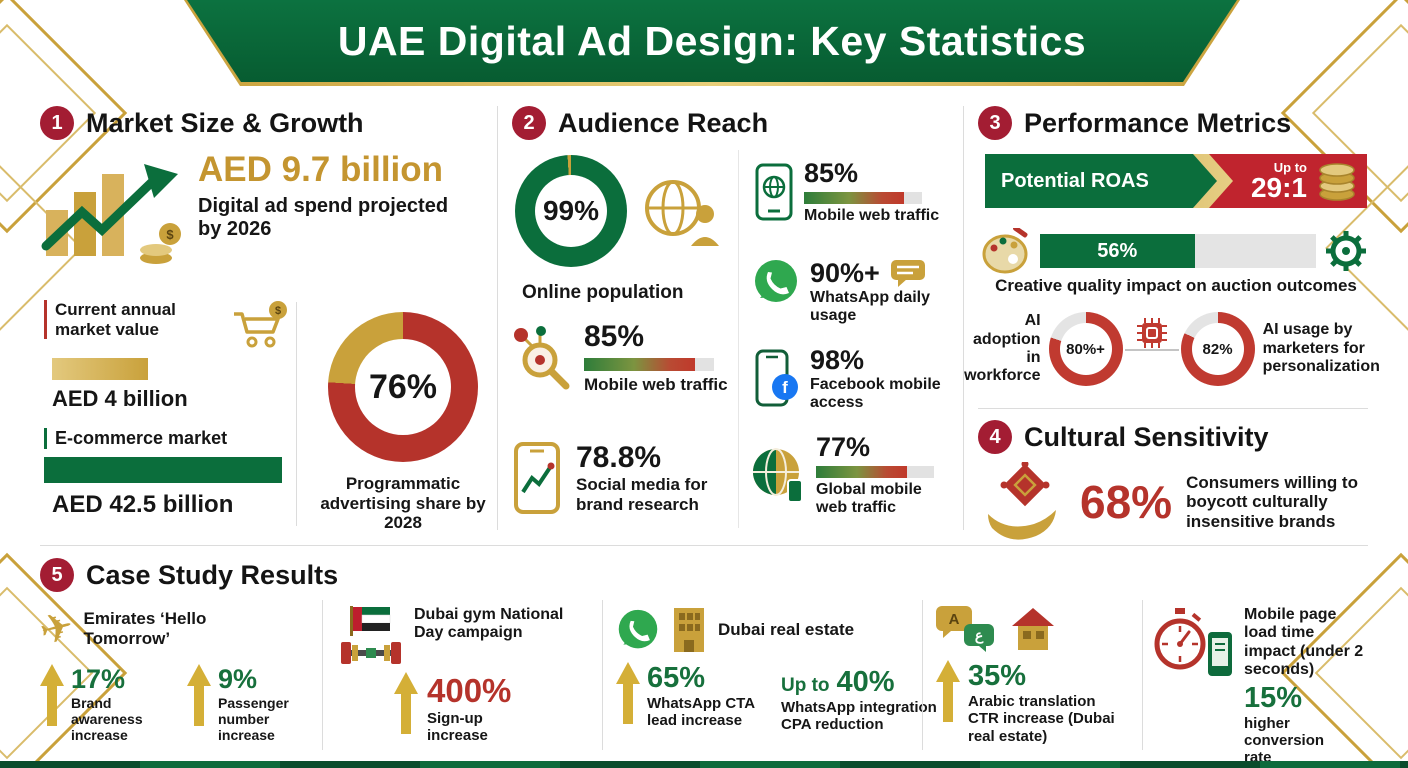 The width and height of the screenshot is (1408, 768). What do you see at coordinates (954, 619) in the screenshot?
I see `translate-latin-glyph: A` at bounding box center [954, 619].